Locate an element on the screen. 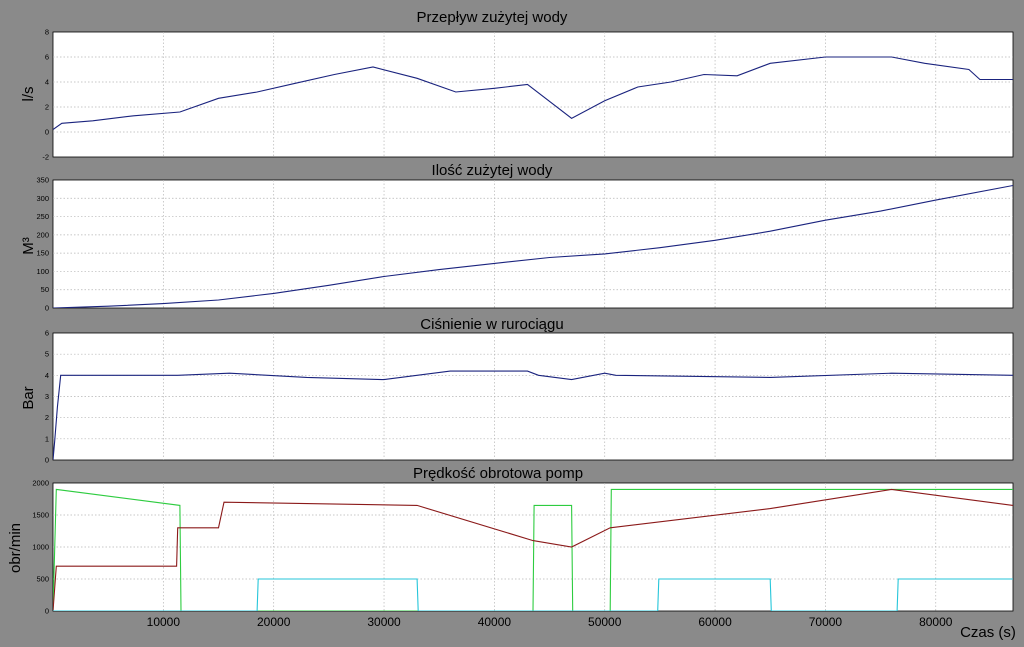  panel-pressure-series is located at coordinates (533, 415).